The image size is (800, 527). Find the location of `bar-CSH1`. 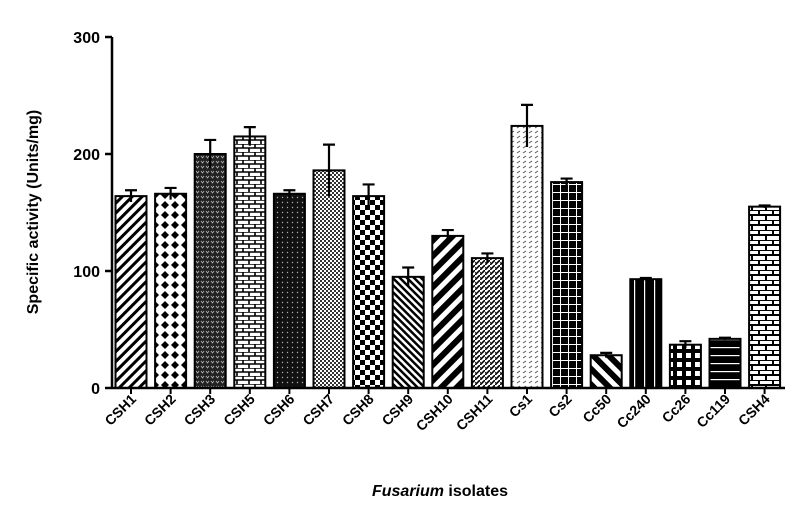

bar-CSH1 is located at coordinates (131, 292).